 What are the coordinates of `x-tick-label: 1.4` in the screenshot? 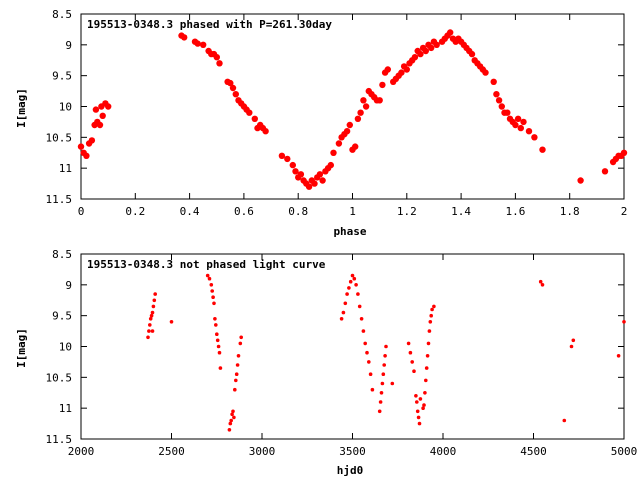 It's located at (461, 211).